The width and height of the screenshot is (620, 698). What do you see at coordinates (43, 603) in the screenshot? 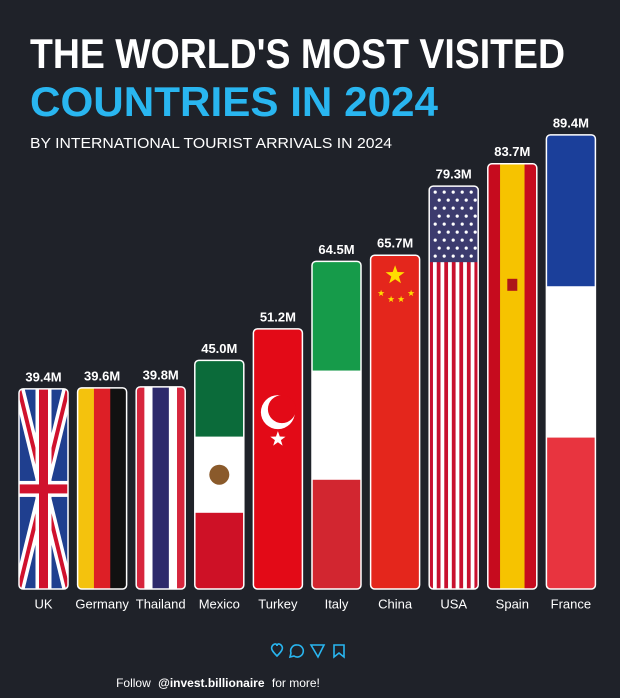
I see `x-tick-label: UK` at bounding box center [43, 603].